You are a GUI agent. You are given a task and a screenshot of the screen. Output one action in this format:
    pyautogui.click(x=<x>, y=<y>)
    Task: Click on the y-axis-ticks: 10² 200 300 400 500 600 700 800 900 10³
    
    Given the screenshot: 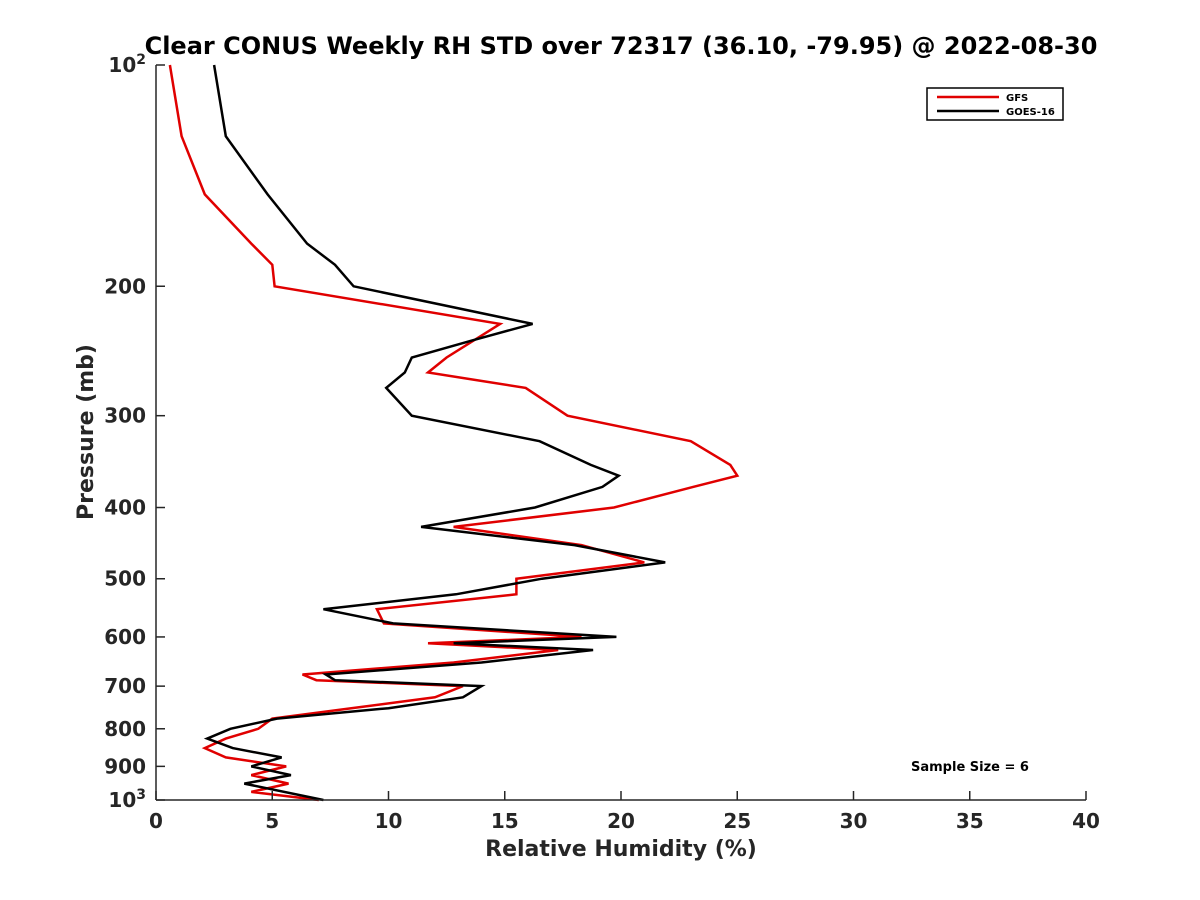 What is the action you would take?
    pyautogui.click(x=134, y=432)
    